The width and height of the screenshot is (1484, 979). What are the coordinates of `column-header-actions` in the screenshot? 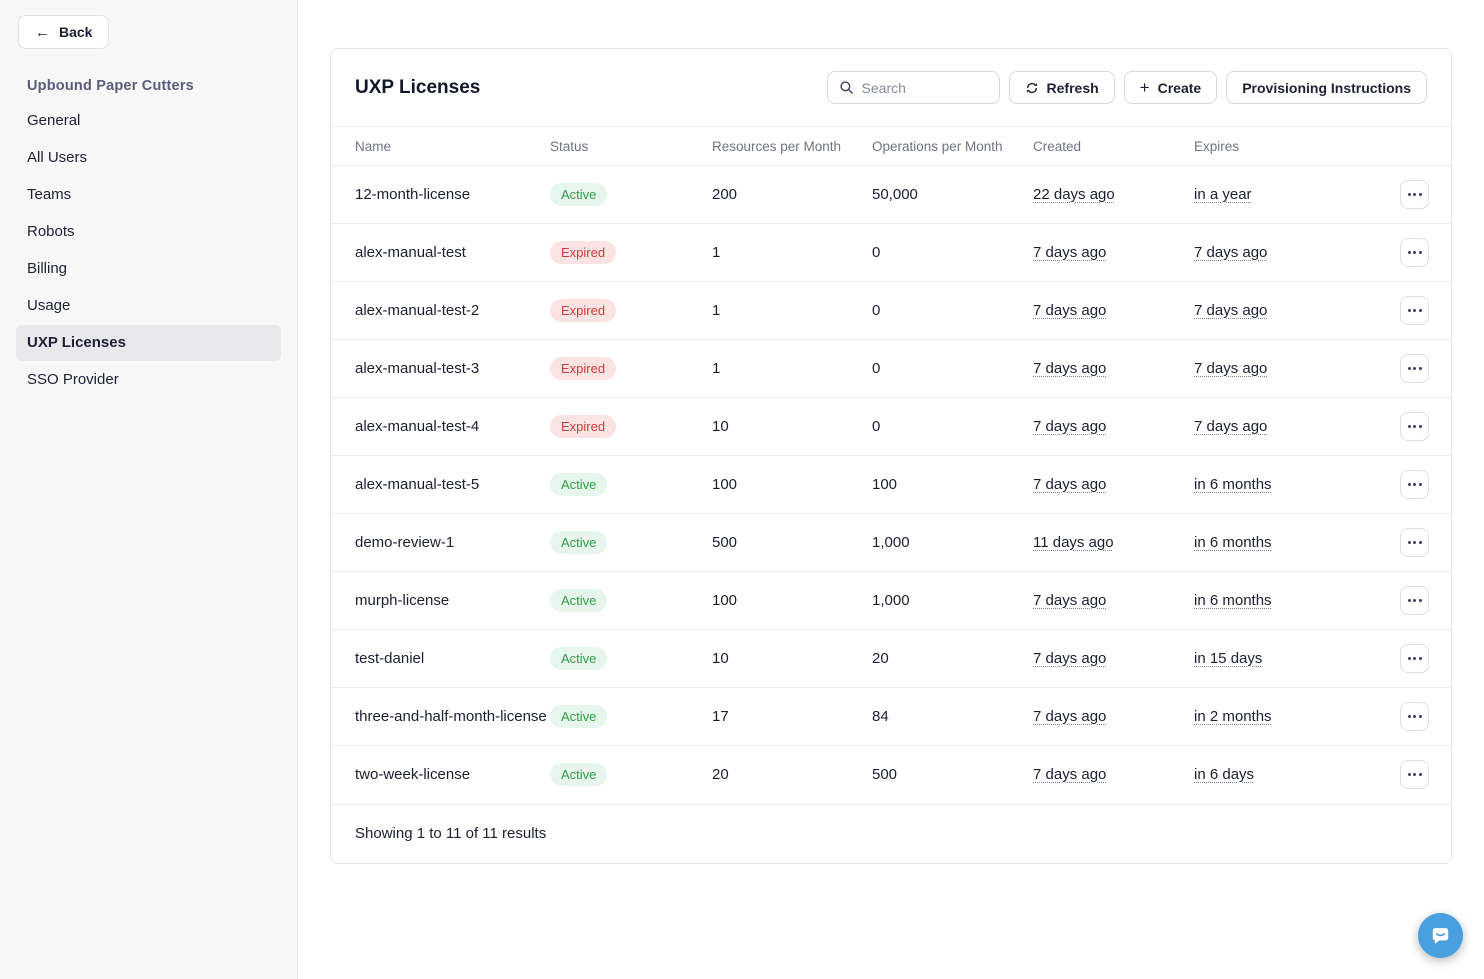 It's located at (1402, 146).